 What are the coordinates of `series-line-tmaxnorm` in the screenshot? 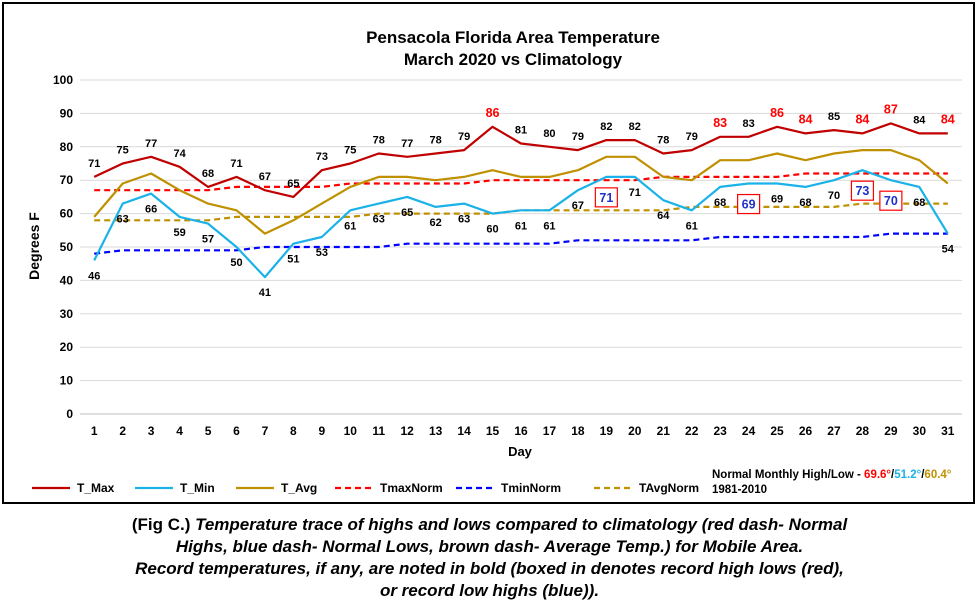 It's located at (521, 182).